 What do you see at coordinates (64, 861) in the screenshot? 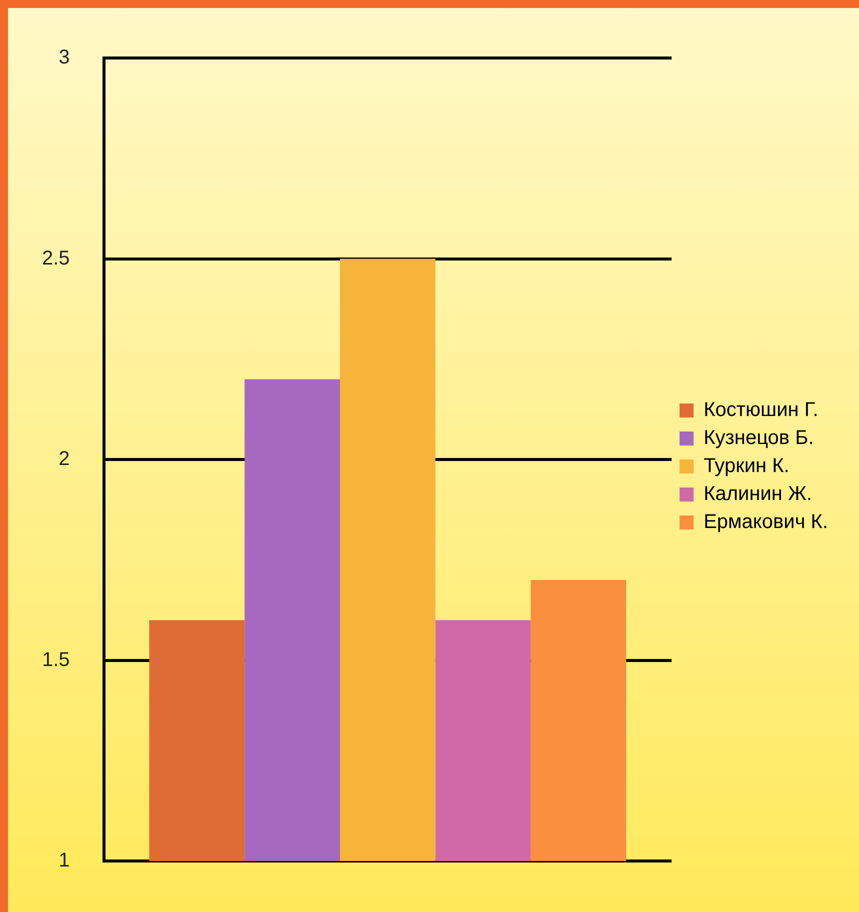
I see `y-tick-label: 1` at bounding box center [64, 861].